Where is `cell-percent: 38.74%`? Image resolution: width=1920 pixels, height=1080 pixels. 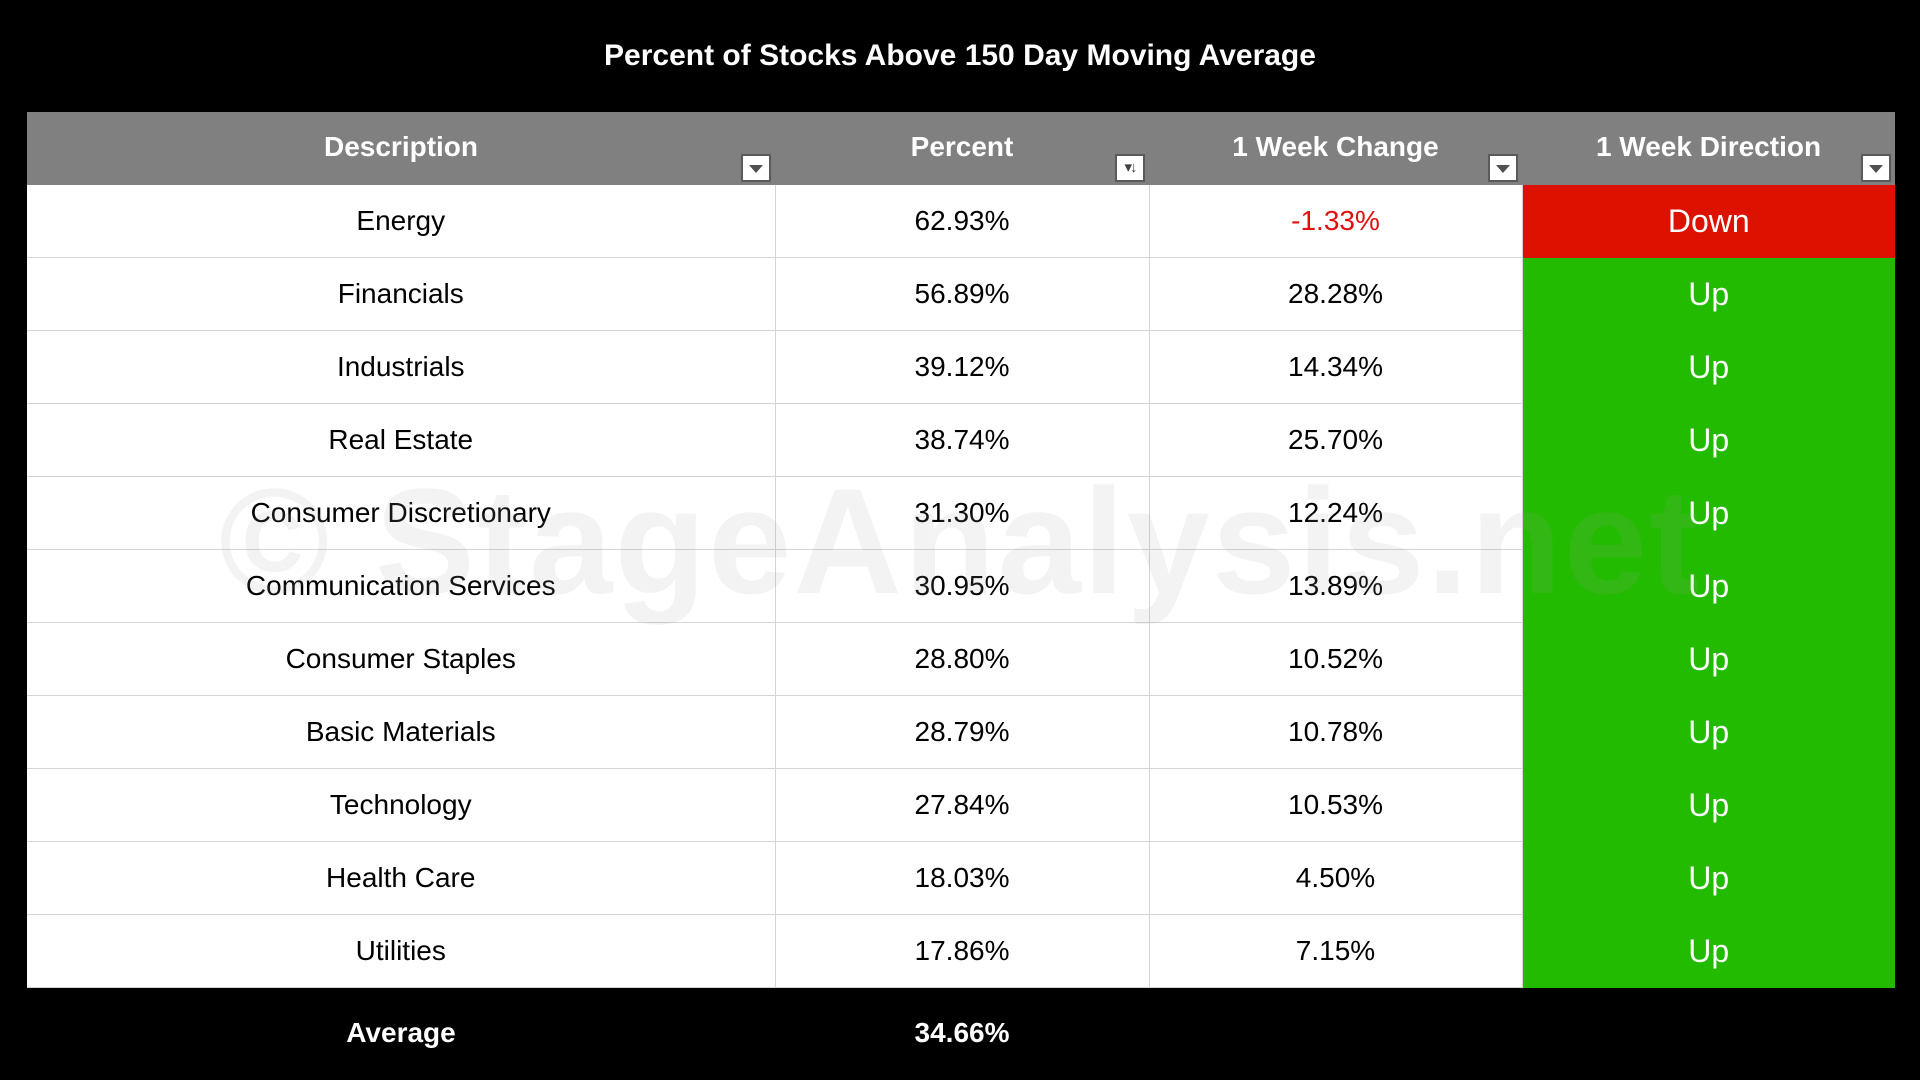 cell-percent: 38.74% is located at coordinates (962, 440).